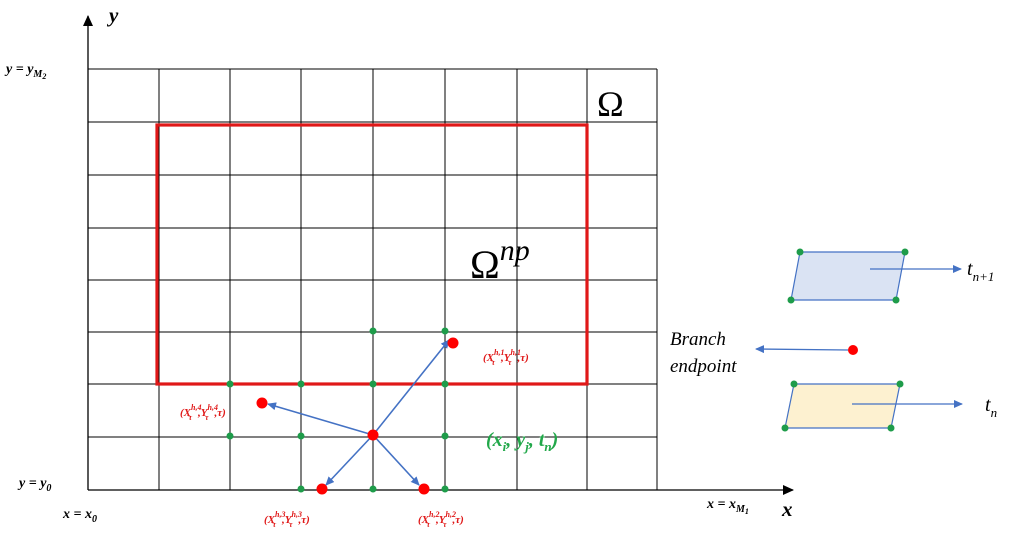 This screenshot has width=1016, height=536. I want to click on branch-label-h2: (Xh,2 τ ,Yh,2 τ ,τ), so click(441, 519).